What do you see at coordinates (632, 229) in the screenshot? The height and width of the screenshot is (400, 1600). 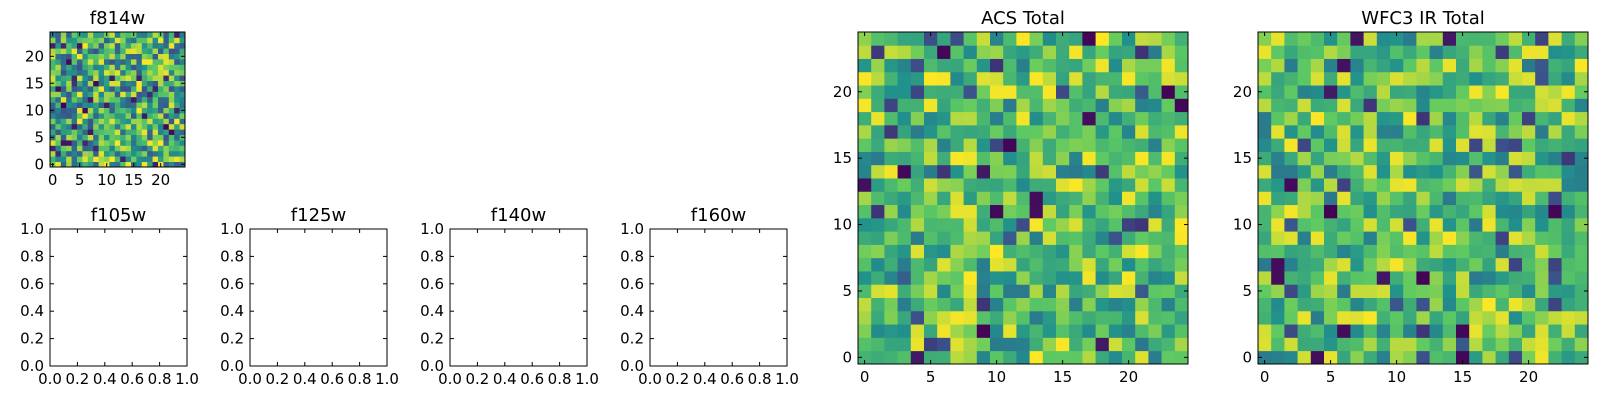 I see `y-tick-label: 1.0` at bounding box center [632, 229].